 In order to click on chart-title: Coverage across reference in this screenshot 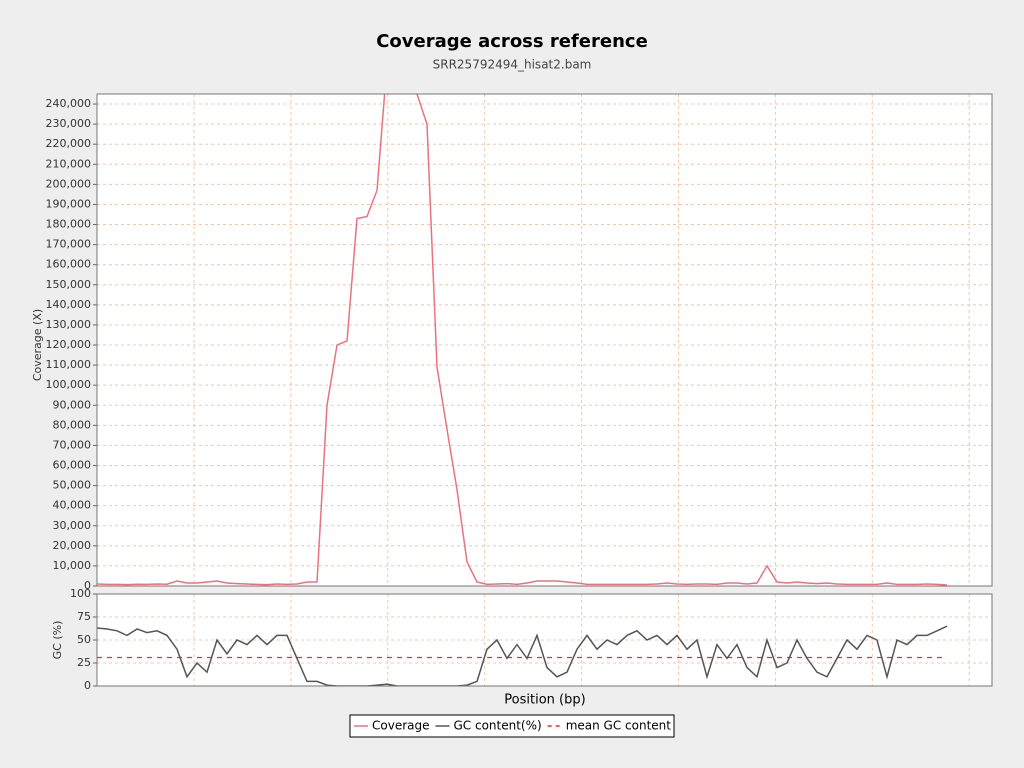, I will do `click(512, 41)`.